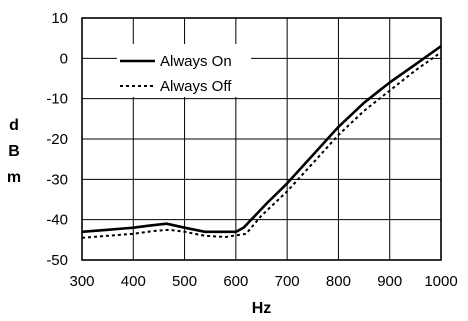  I want to click on x-tick-label: 500, so click(184, 281).